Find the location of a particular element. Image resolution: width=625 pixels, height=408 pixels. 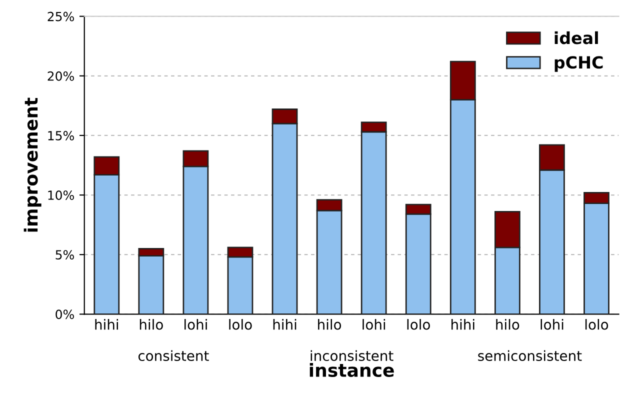

y-tick-label: 5% is located at coordinates (65, 255).